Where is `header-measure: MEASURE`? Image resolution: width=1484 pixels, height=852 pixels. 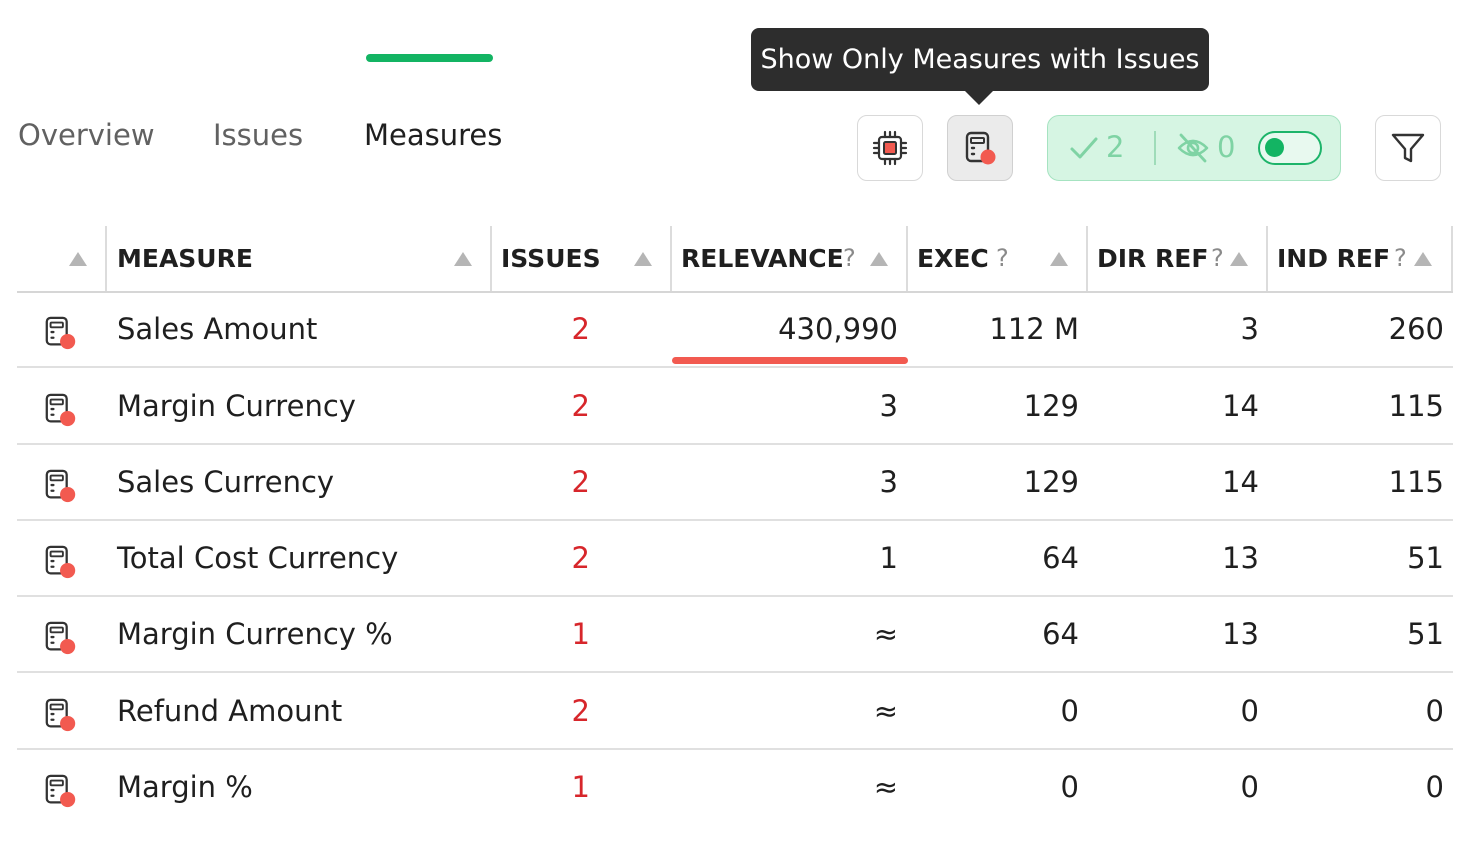
header-measure: MEASURE is located at coordinates (185, 258).